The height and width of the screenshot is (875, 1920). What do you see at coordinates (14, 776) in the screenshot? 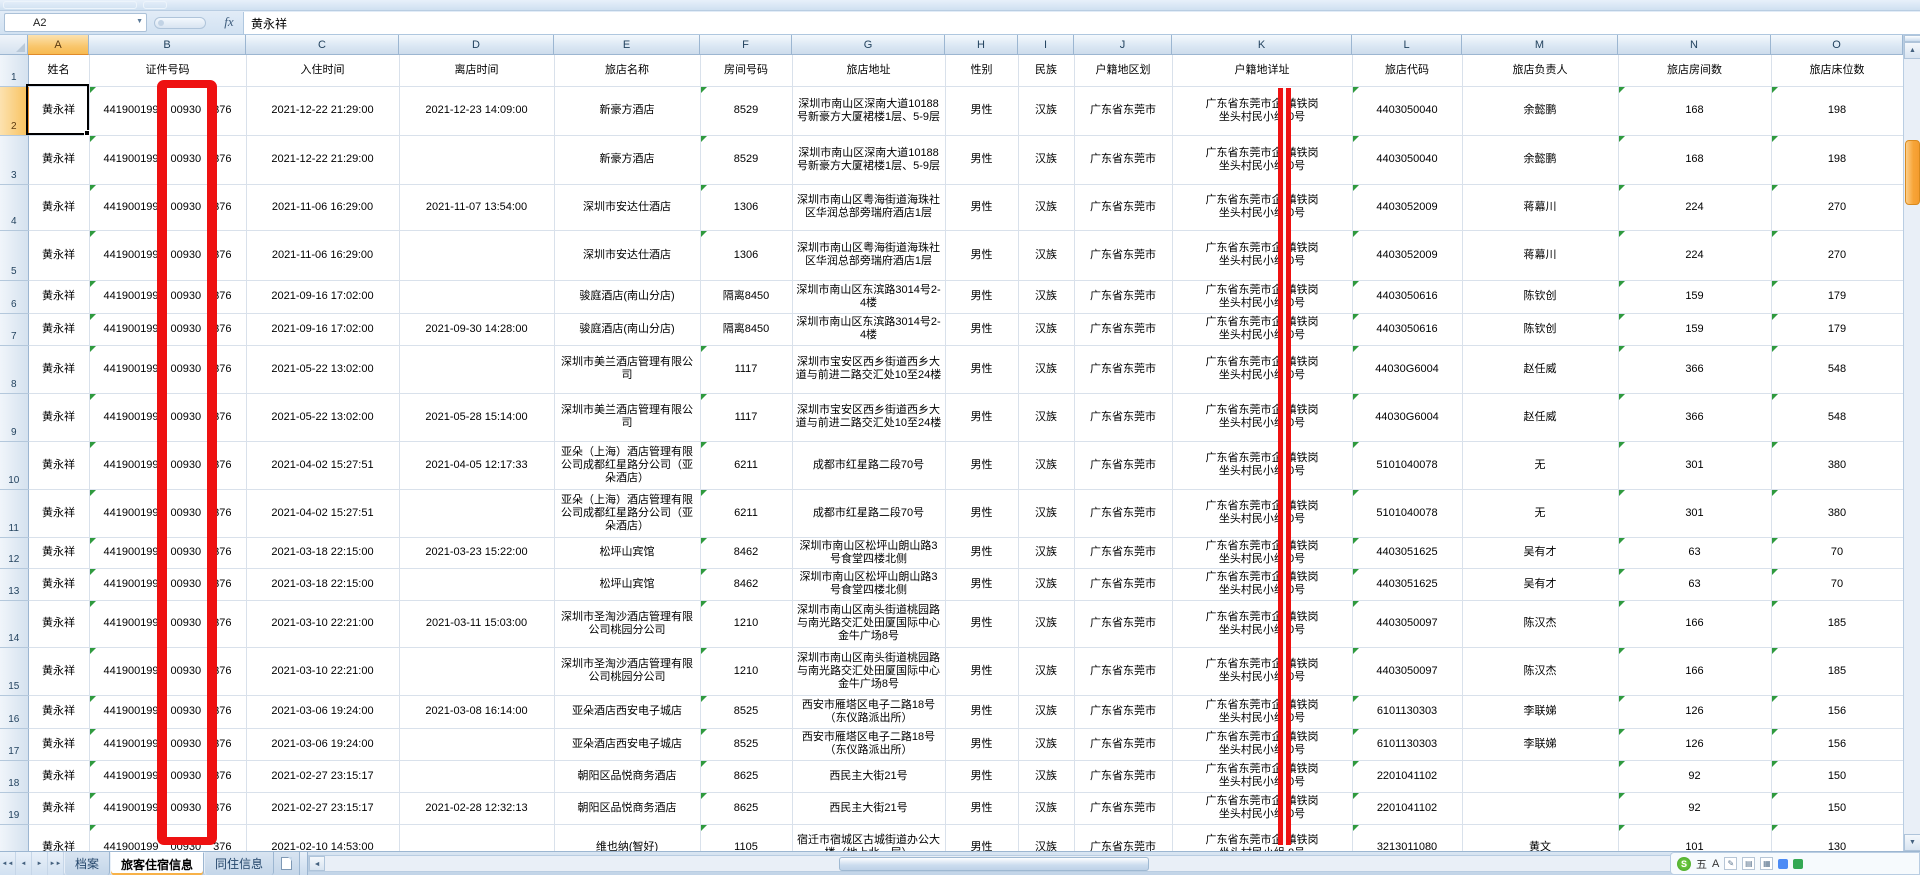
I see `row-header-18: 18` at bounding box center [14, 776].